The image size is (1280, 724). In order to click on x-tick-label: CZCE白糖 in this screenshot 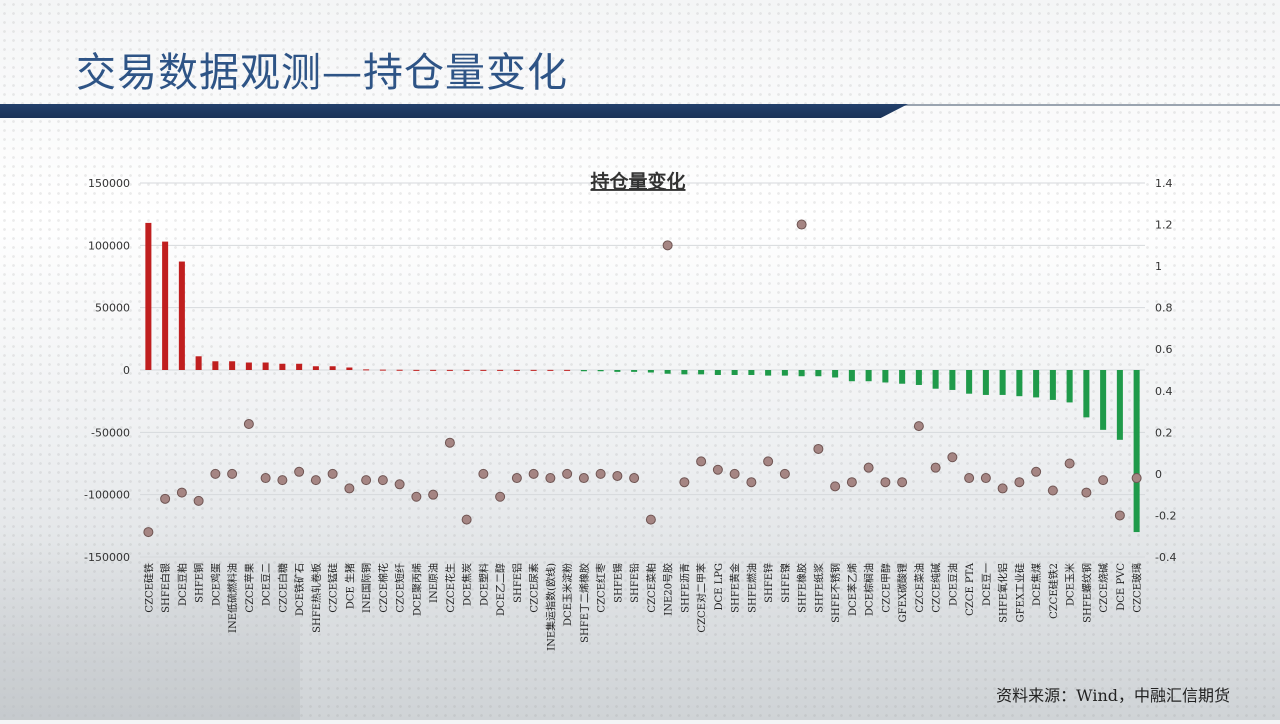, I will do `click(282, 588)`.